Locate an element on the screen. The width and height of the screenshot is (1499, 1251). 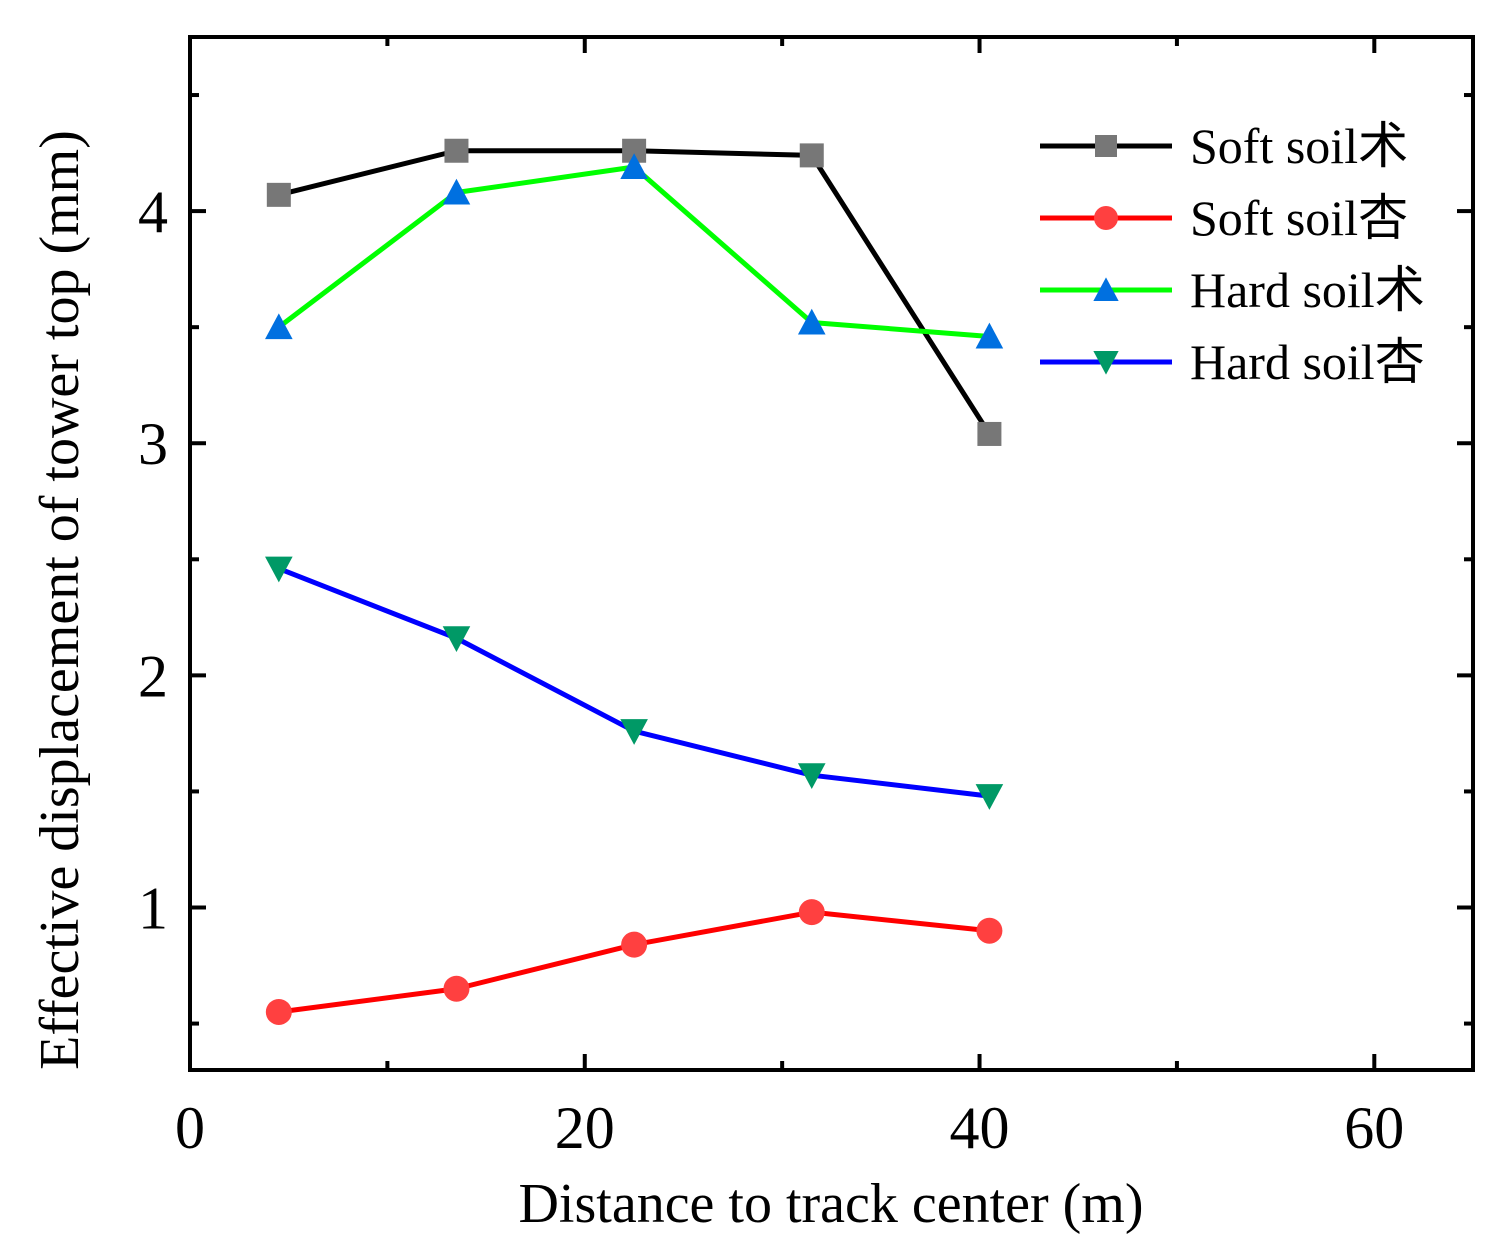
legend-label: Soft soil杏 is located at coordinates (1299, 218).